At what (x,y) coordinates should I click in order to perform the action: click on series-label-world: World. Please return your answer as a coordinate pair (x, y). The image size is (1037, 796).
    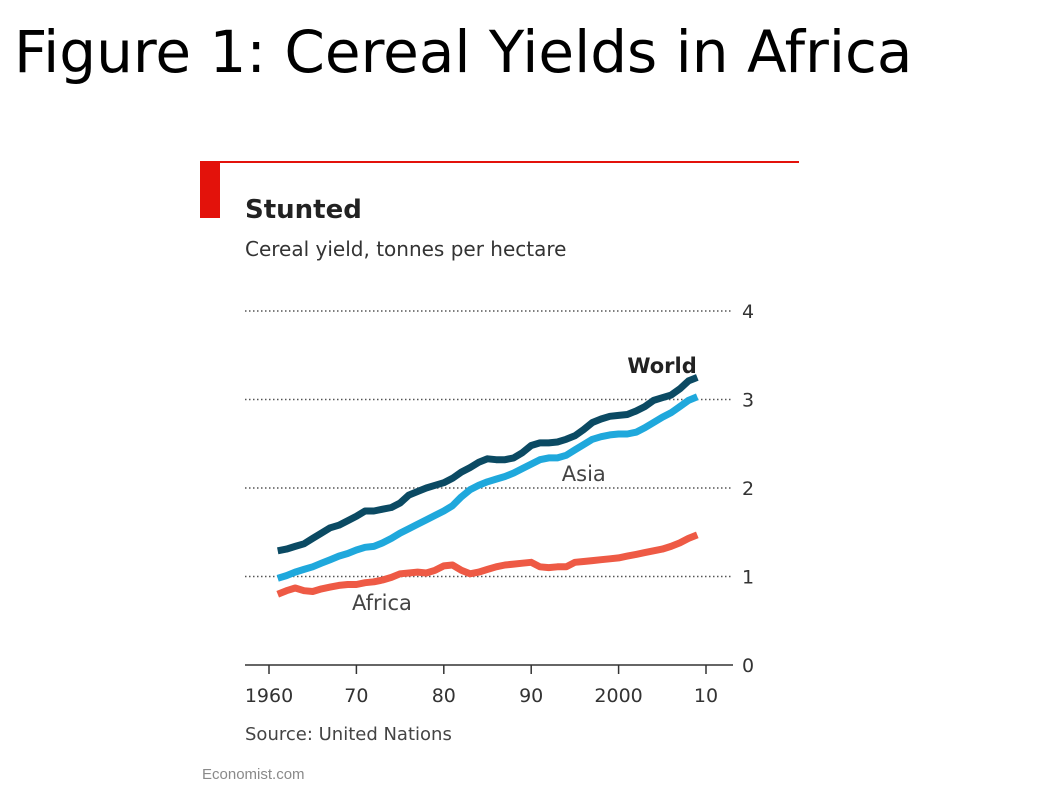
    Looking at the image, I should click on (661, 366).